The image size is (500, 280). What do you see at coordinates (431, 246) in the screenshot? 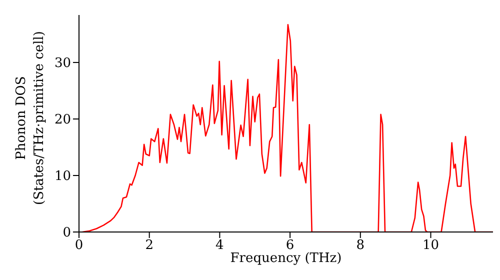
I see `x-tick-label: 10` at bounding box center [431, 246].